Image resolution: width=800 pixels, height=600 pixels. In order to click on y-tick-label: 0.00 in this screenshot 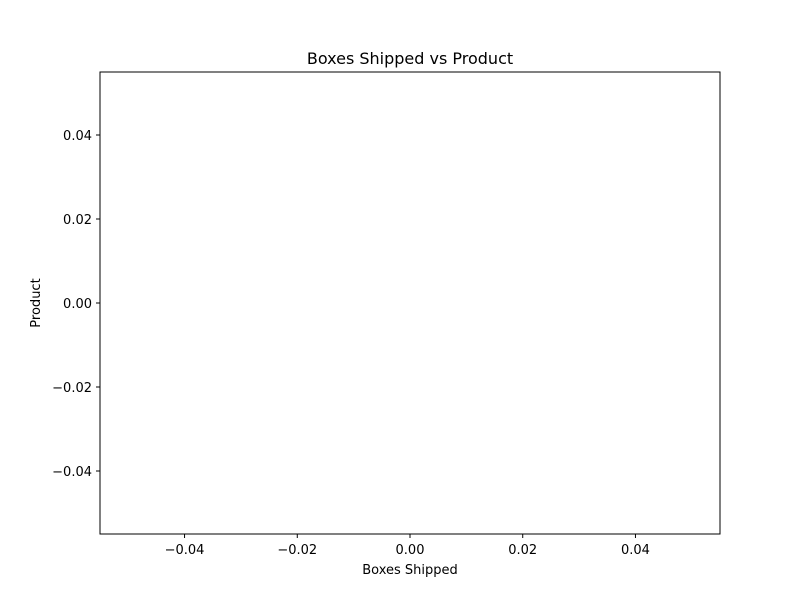, I will do `click(77, 304)`.